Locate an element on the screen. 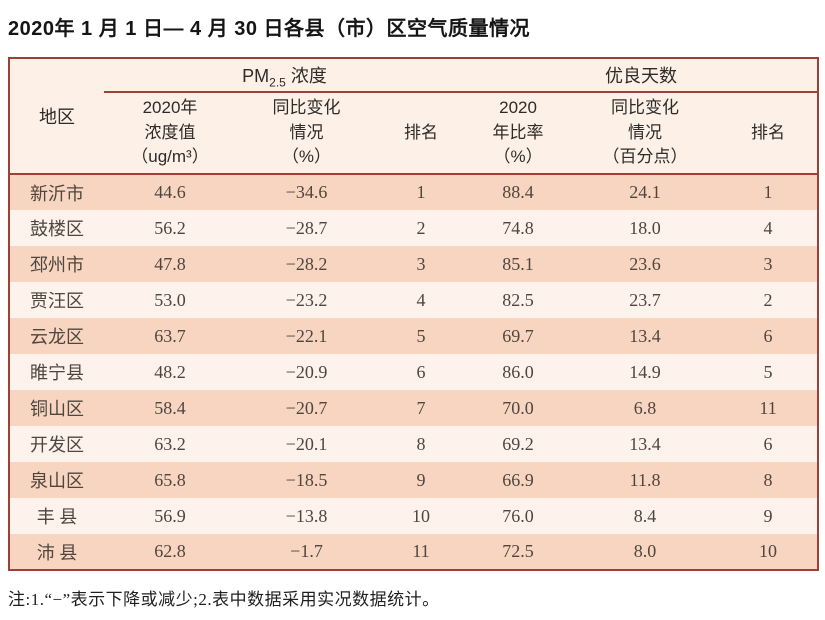  good-change-cell: 18.0 is located at coordinates (645, 227).